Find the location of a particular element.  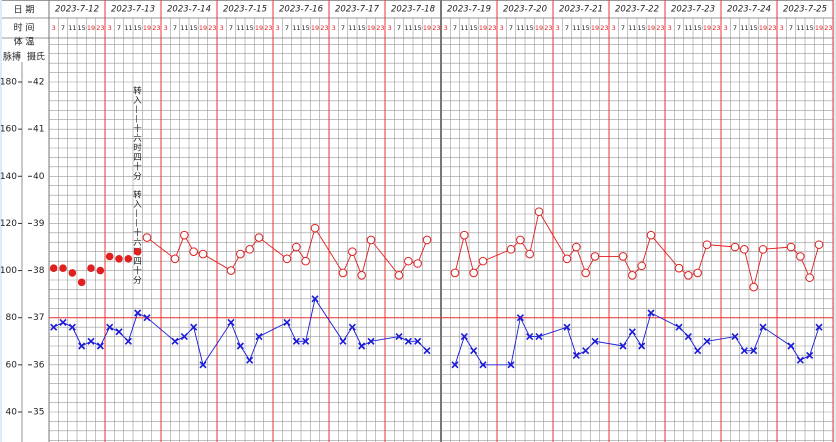

pulse-tick-label: 60 is located at coordinates (12, 365).